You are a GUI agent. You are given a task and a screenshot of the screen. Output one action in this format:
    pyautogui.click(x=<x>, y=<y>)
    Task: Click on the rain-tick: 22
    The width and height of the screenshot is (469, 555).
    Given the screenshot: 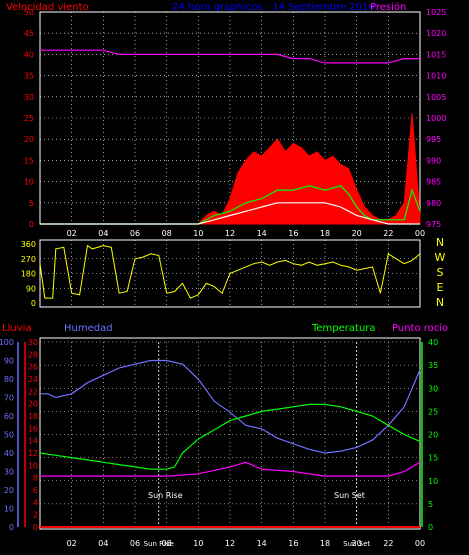 What is the action you would take?
    pyautogui.click(x=33, y=391)
    